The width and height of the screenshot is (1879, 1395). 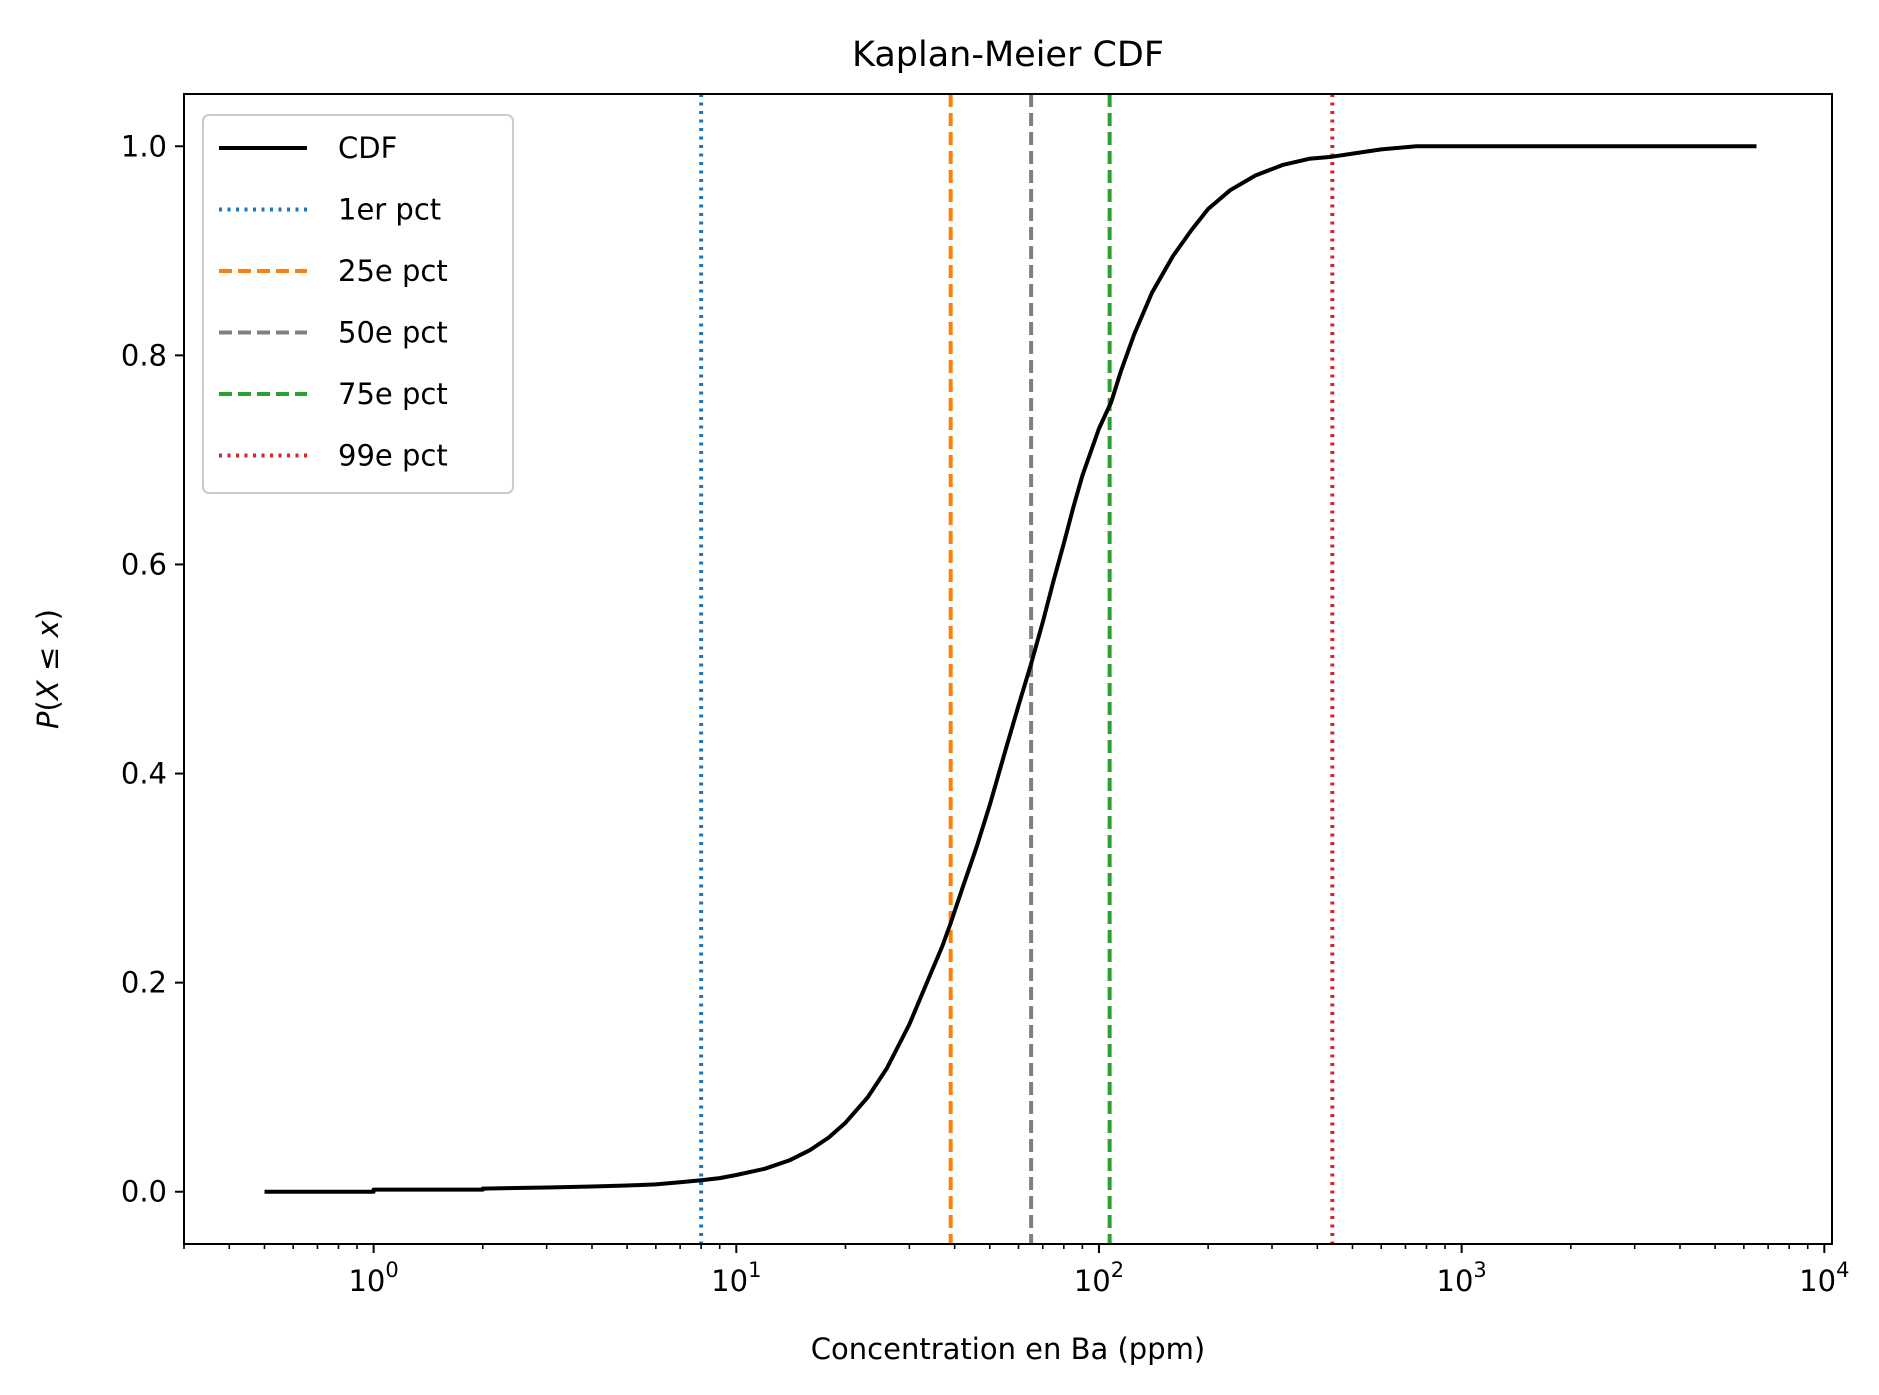 I want to click on y-label-p: P, so click(x=48, y=720).